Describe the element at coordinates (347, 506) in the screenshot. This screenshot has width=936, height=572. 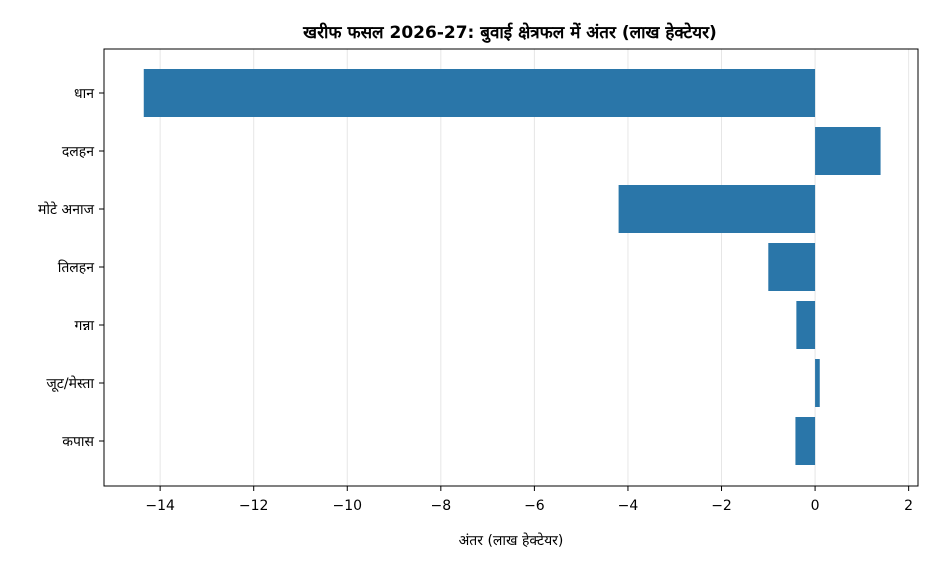
I see `x-tick-label: −10` at that location.